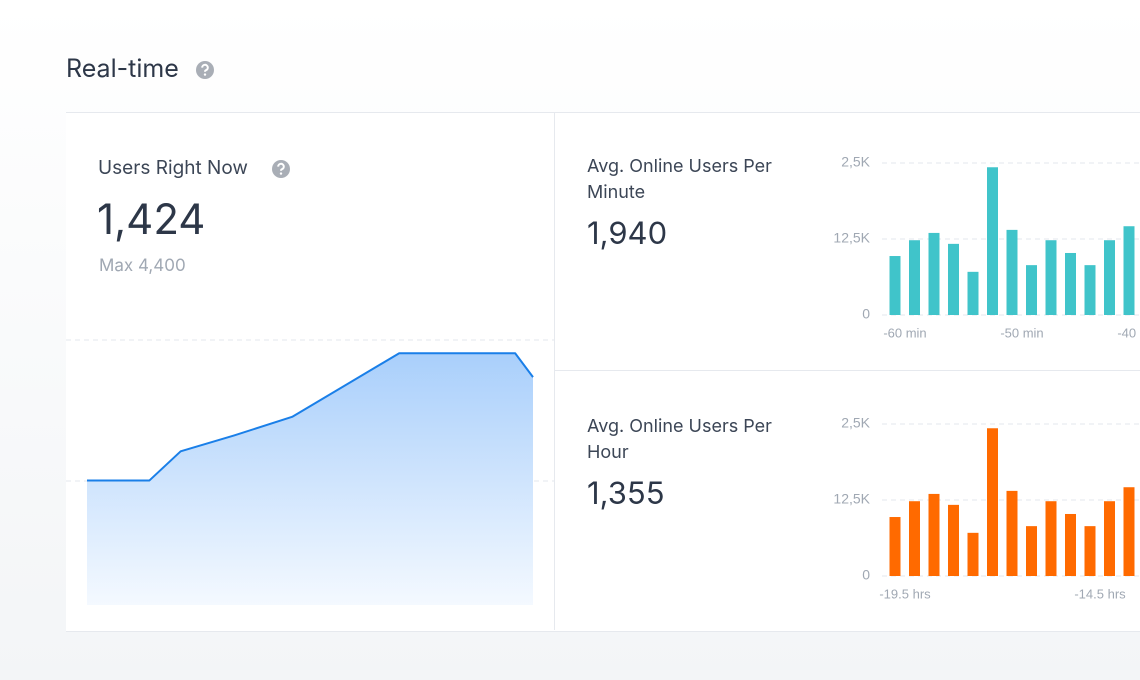 The height and width of the screenshot is (680, 1140). What do you see at coordinates (310, 417) in the screenshot?
I see `line` at bounding box center [310, 417].